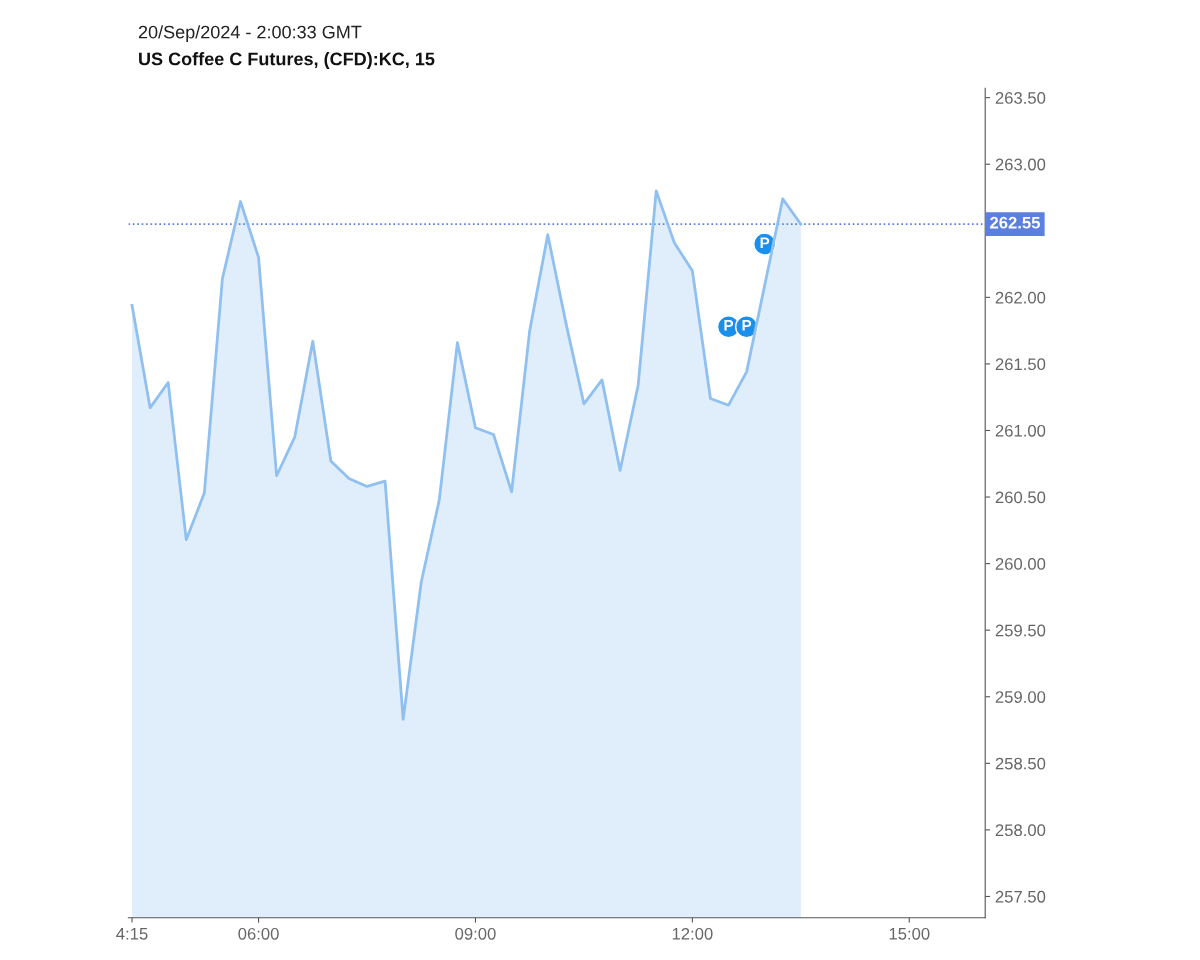 Image resolution: width=1200 pixels, height=960 pixels. Describe the element at coordinates (287, 60) in the screenshot. I see `chart-title: US Coffee C Futures, (CFD):KC, 15` at that location.